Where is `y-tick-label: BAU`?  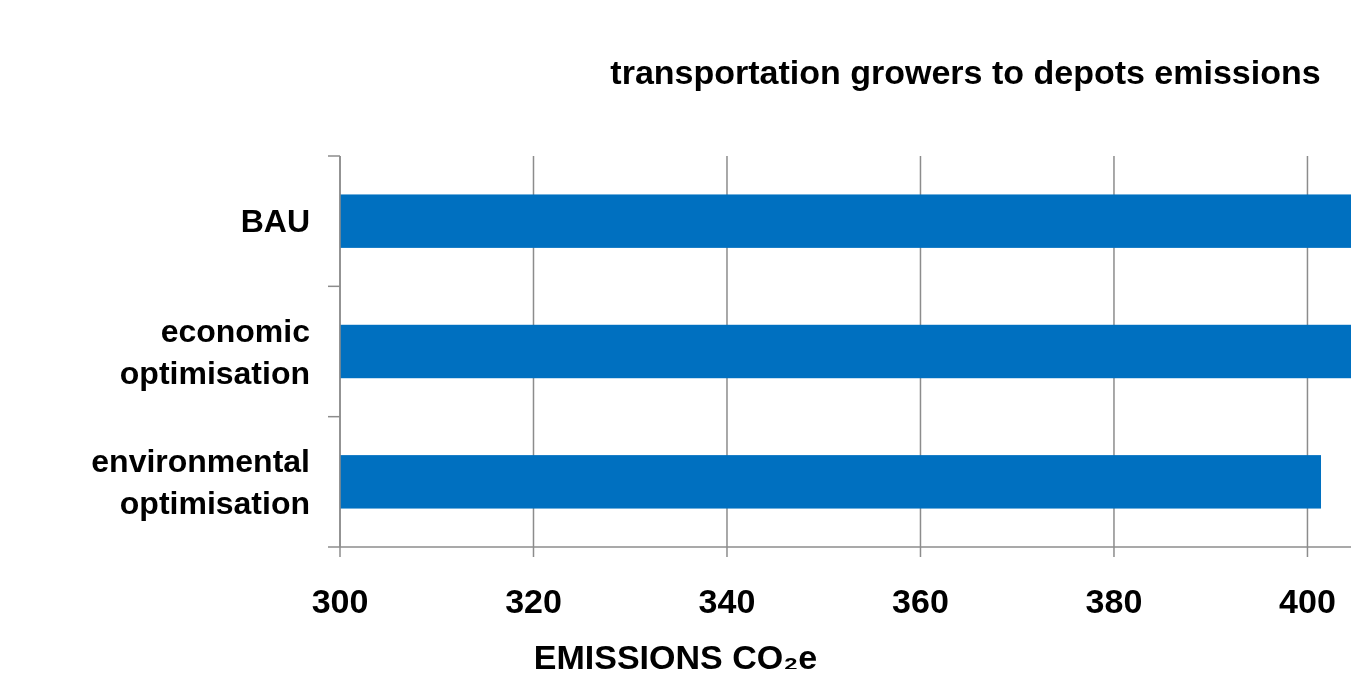 y-tick-label: BAU is located at coordinates (275, 221).